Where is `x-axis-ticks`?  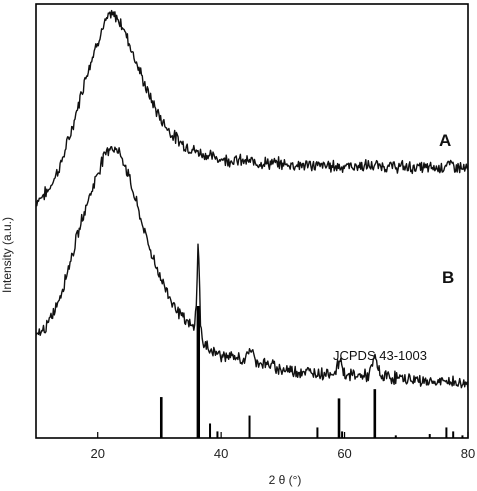
x-axis-ticks is located at coordinates (283, 435).